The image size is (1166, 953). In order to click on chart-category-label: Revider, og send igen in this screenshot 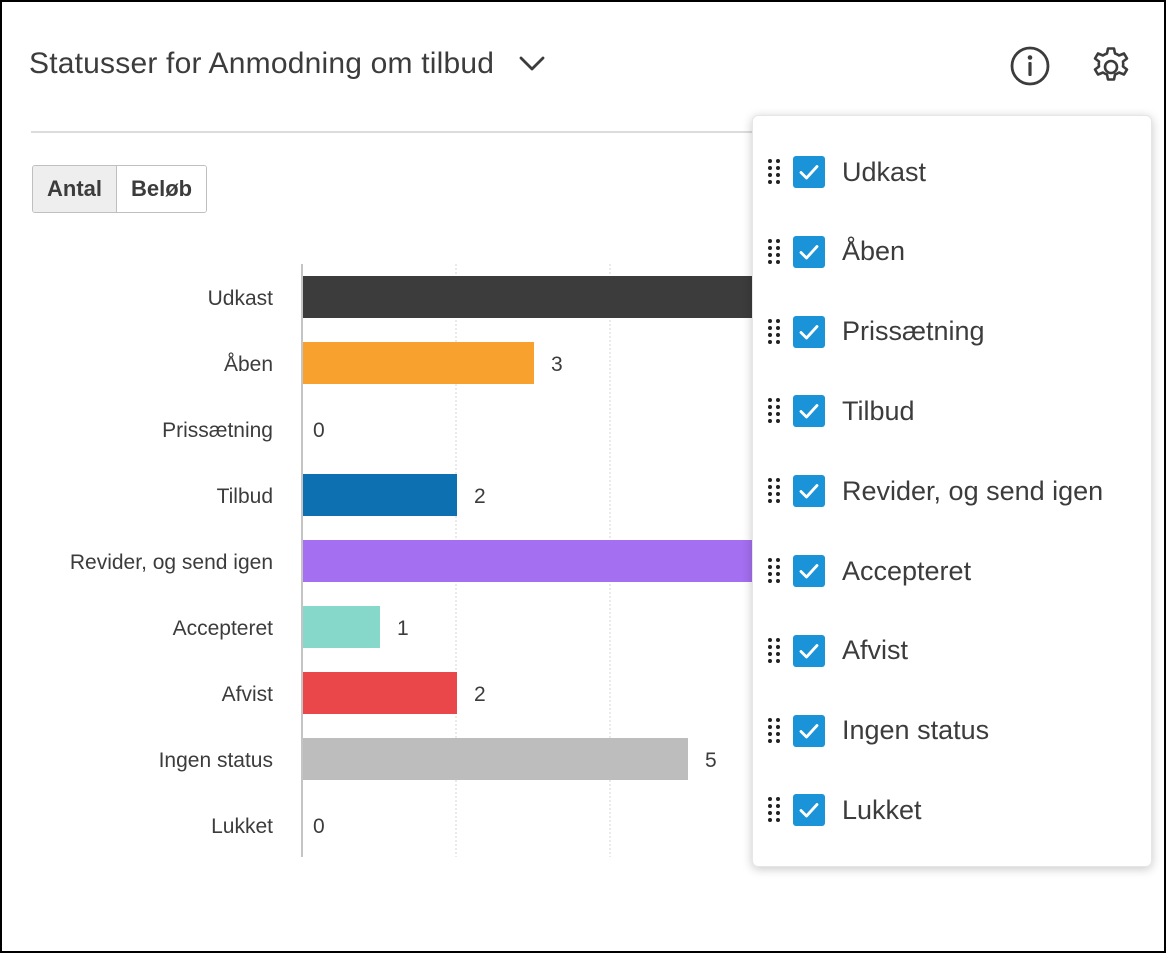, I will do `click(171, 562)`.